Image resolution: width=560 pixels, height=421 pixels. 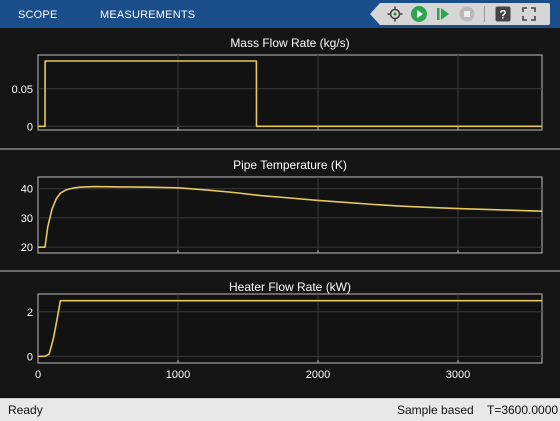 I want to click on chart-title: Pipe Temperature (K), so click(x=290, y=165).